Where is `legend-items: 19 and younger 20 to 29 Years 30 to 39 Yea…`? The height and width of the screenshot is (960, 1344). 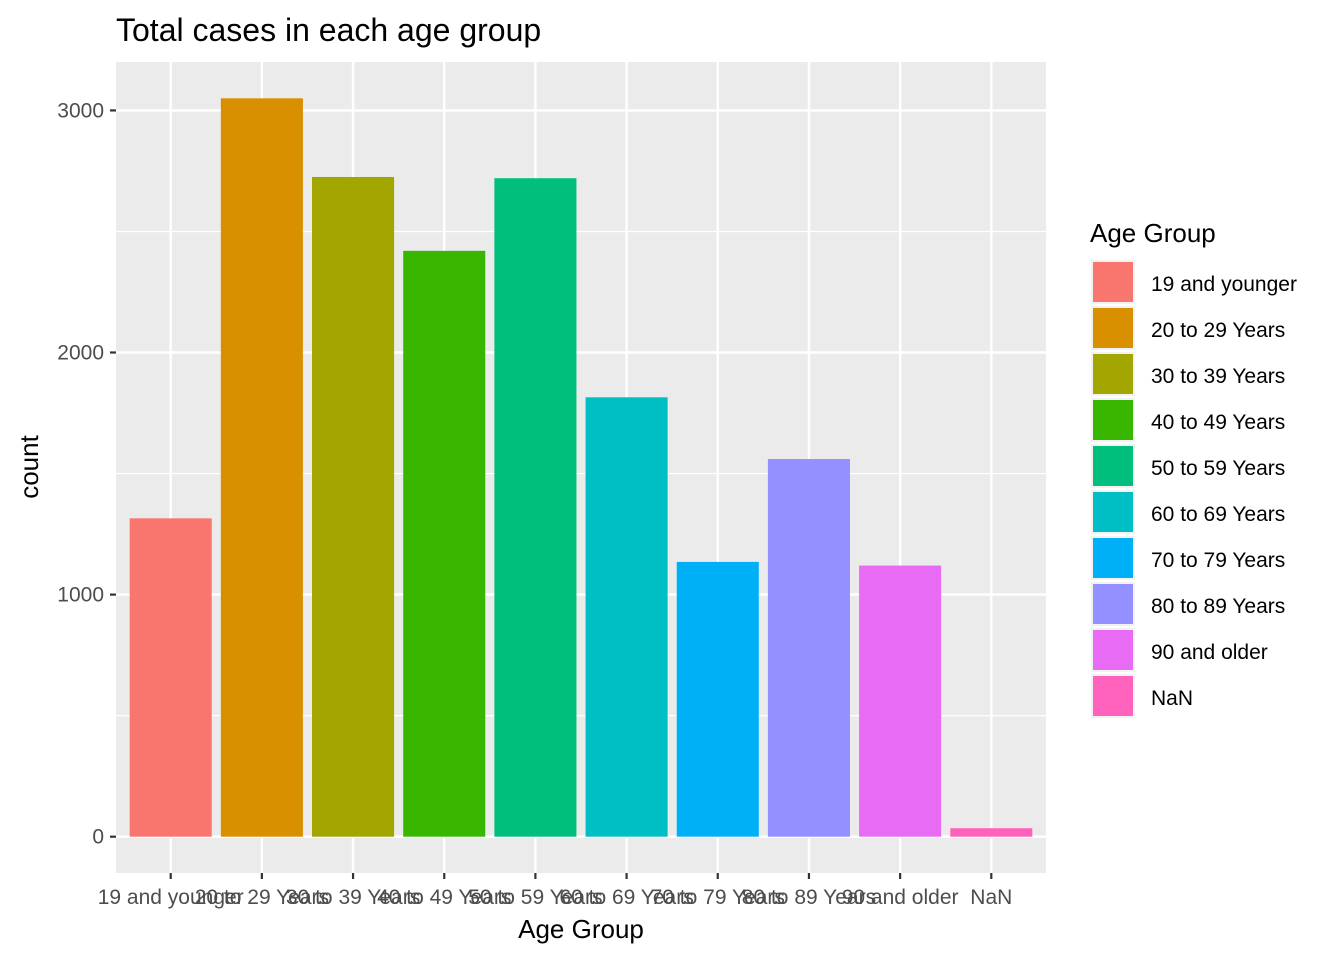
legend-items: 19 and younger 20 to 29 Years 30 to 39 Yea… is located at coordinates (1194, 489).